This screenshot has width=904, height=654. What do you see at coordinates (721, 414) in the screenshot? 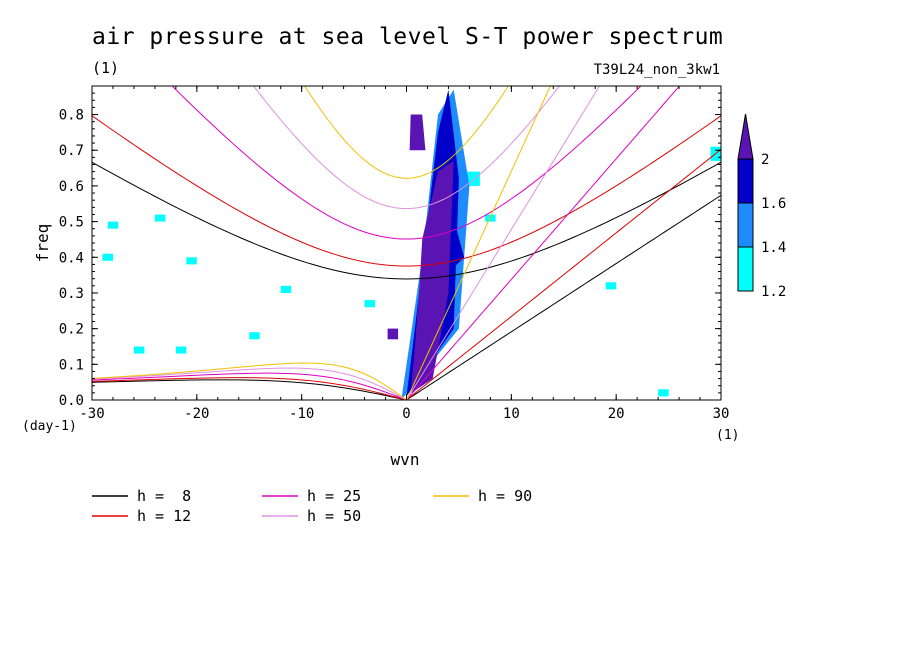
I see `x-tick-label: 30` at bounding box center [721, 414].